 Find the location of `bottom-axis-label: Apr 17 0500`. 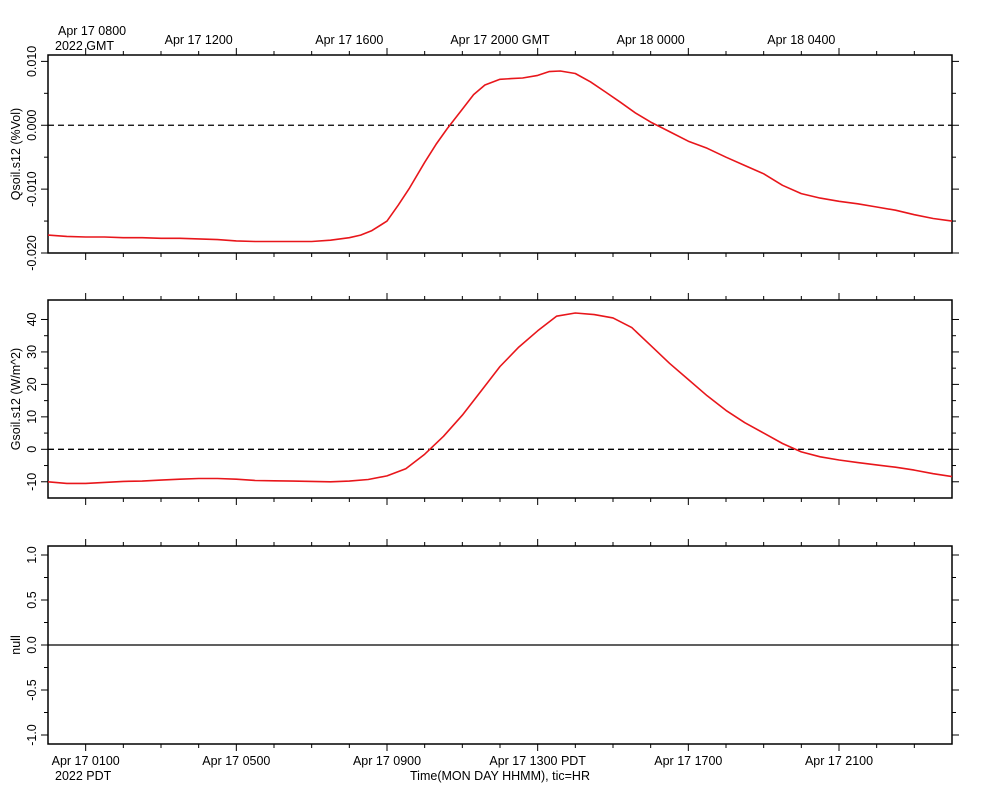

bottom-axis-label: Apr 17 0500 is located at coordinates (236, 761).